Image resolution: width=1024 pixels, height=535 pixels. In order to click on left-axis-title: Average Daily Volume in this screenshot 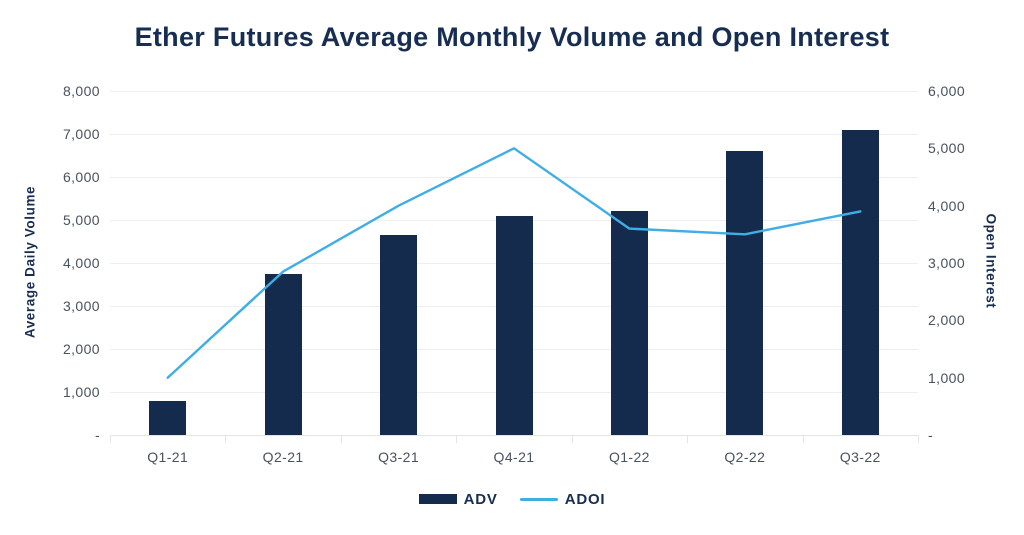, I will do `click(30, 262)`.